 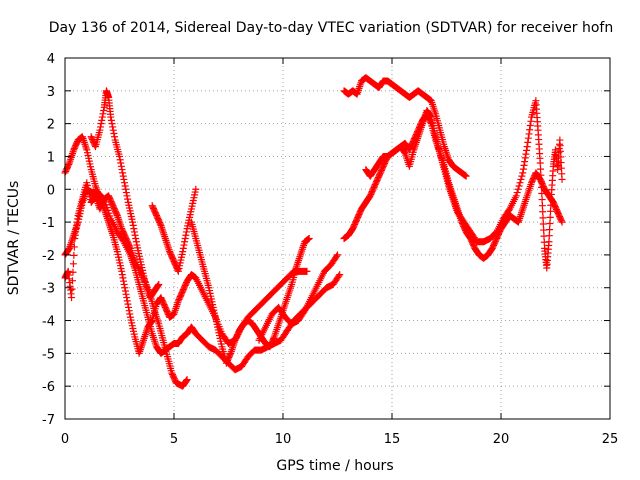 What do you see at coordinates (48, 289) in the screenshot?
I see `y-tick-label: -3` at bounding box center [48, 289].